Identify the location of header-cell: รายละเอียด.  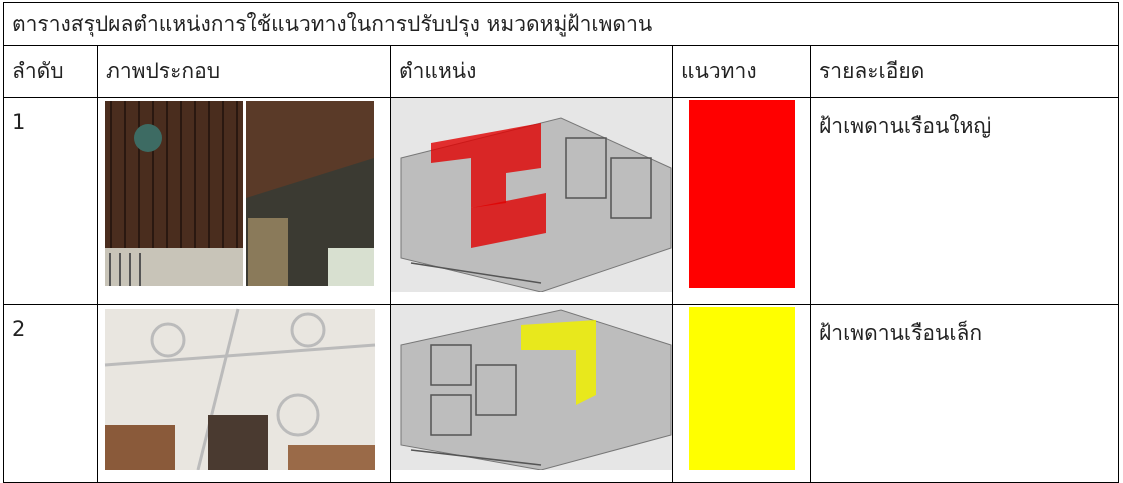
(964, 71).